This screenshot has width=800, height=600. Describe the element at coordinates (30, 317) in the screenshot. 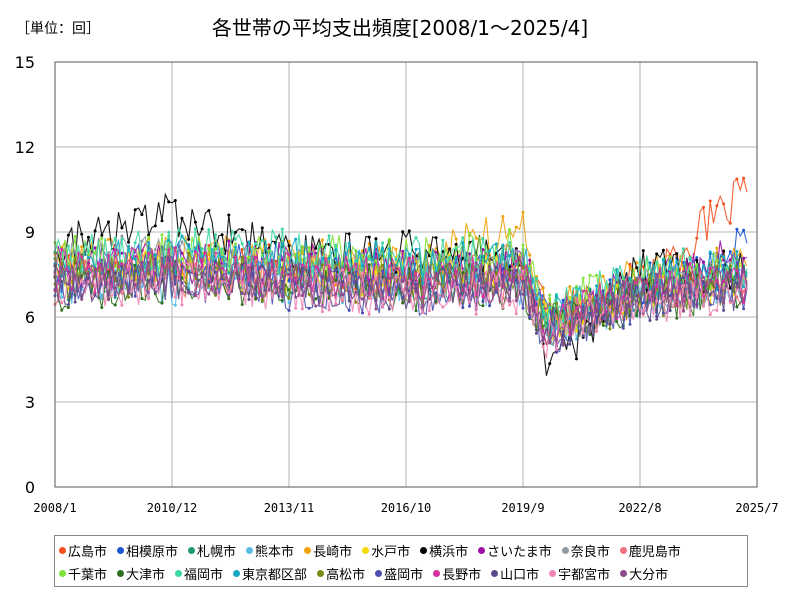

I see `y-tick-label: 6` at that location.